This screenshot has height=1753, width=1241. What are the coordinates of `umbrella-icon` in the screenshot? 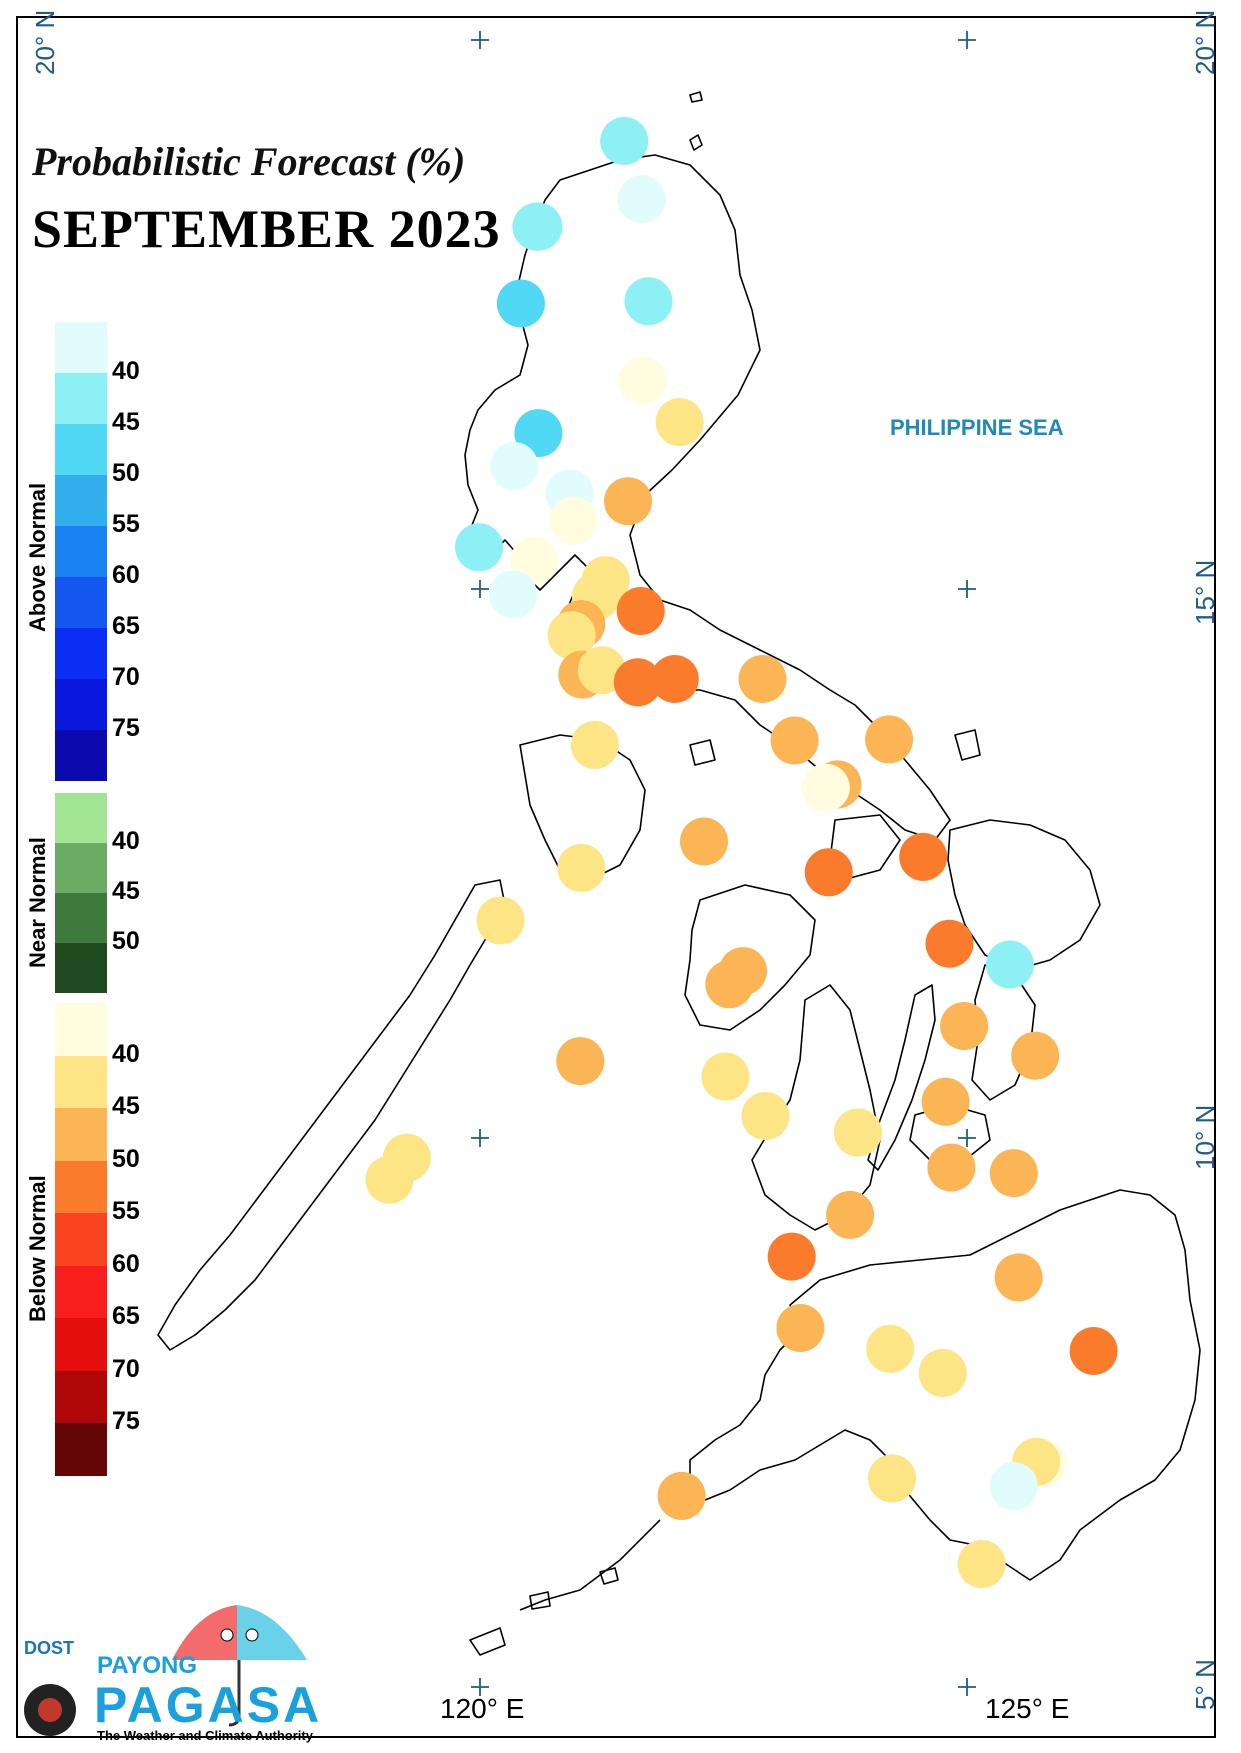 It's located at (165, 1670).